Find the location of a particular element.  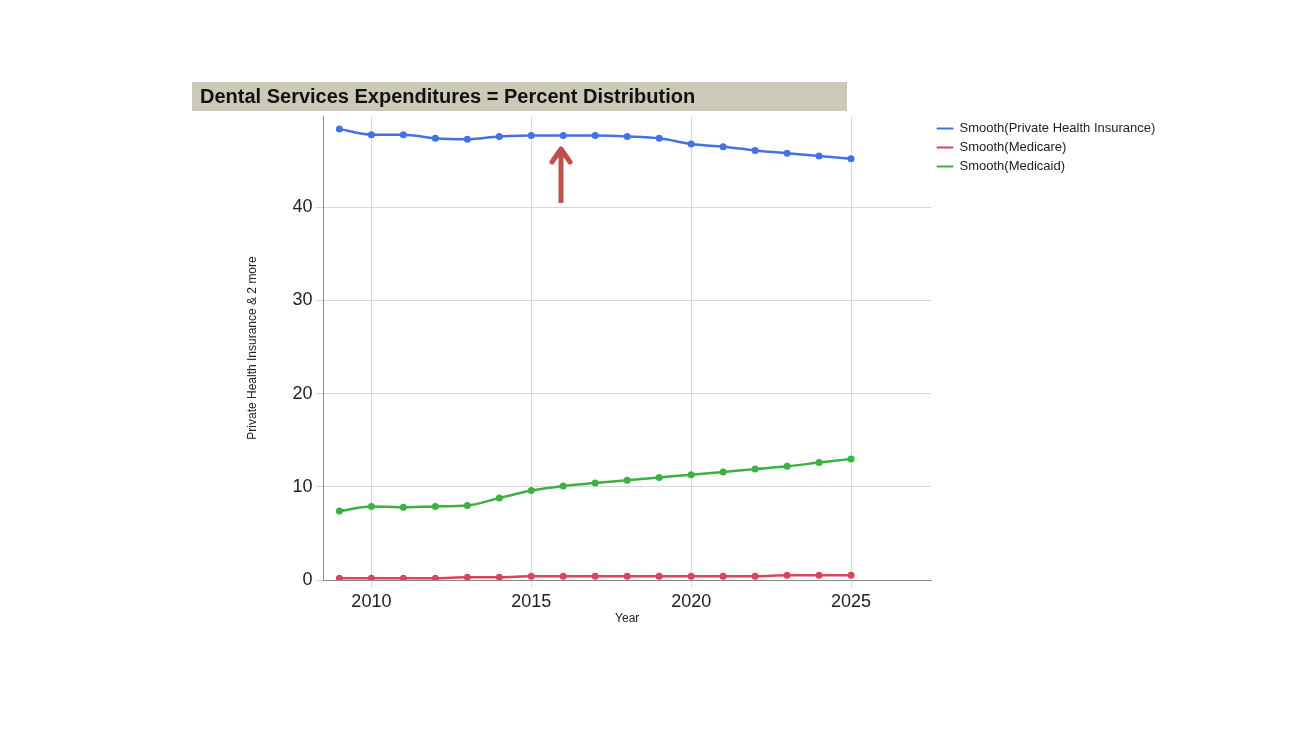

y-tick-label: 30 is located at coordinates (302, 299).